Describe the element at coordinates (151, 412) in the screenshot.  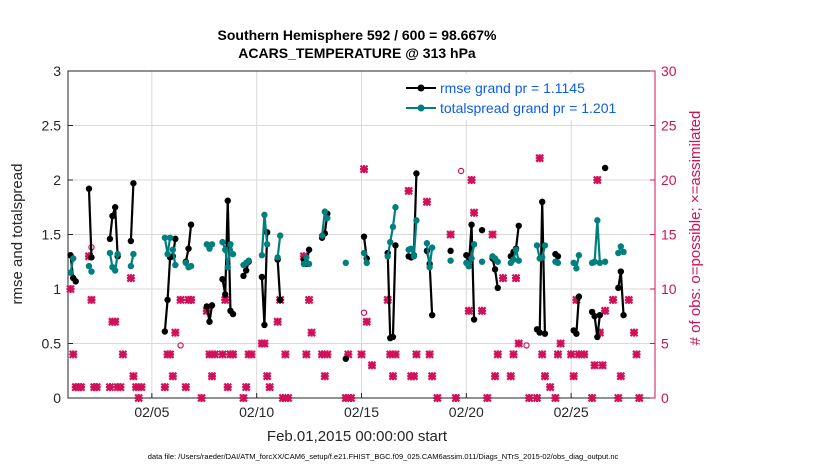
I see `x-tick-label: 02/05` at that location.